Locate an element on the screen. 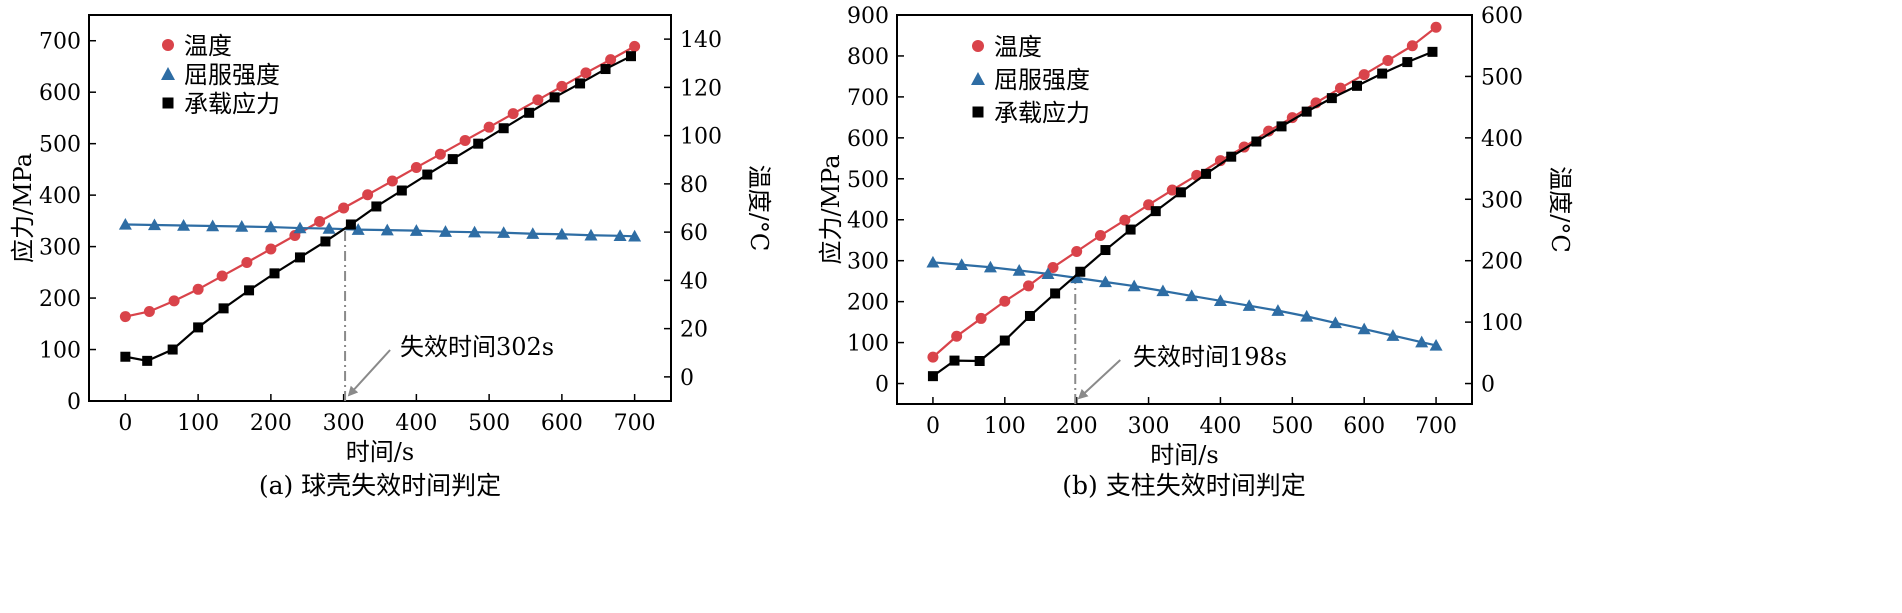  y-right-tick-label: 120 is located at coordinates (701, 88).